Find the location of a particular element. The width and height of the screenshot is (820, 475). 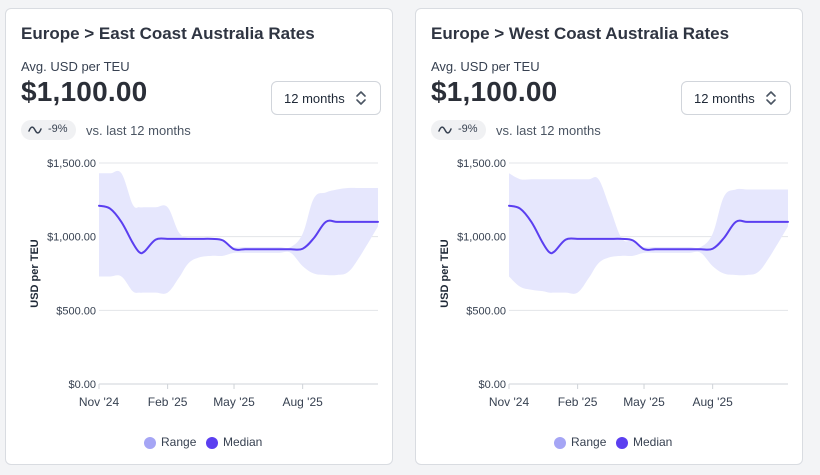

card-title: Europe > West Coast Australia Rates is located at coordinates (580, 33).